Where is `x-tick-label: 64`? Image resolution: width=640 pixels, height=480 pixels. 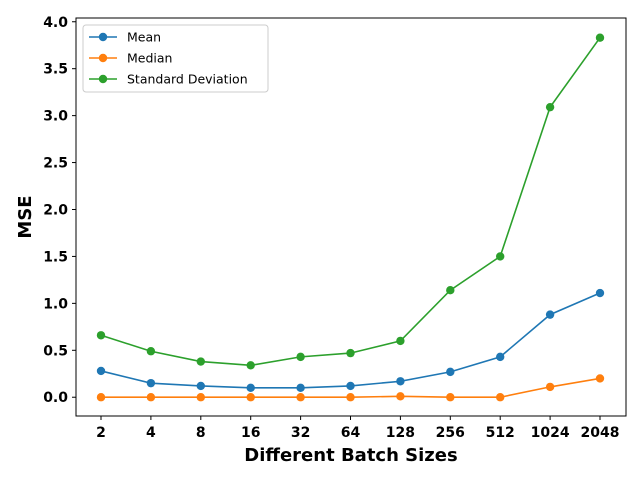
x-tick-label: 64 is located at coordinates (351, 433).